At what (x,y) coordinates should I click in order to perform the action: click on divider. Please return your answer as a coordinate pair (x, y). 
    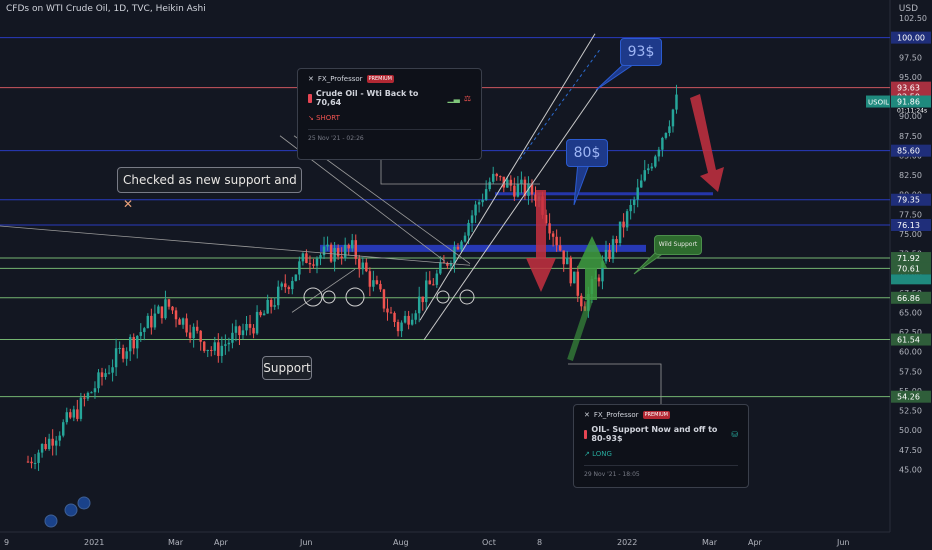
    Looking at the image, I should click on (389, 129).